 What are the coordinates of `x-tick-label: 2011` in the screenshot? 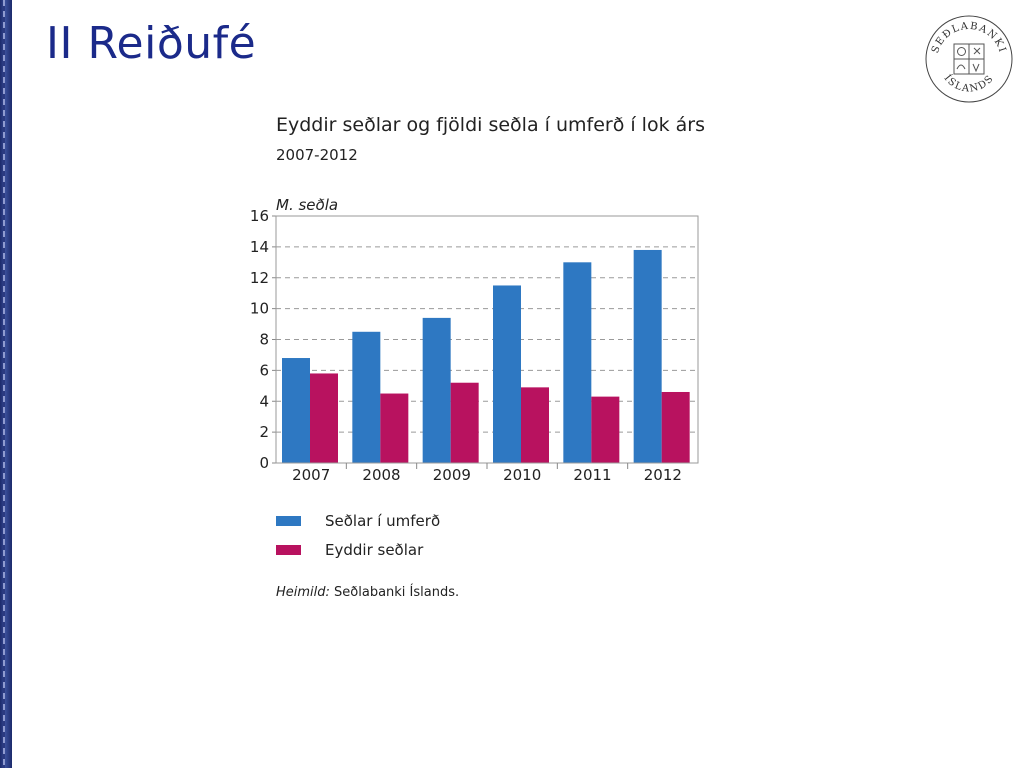 It's located at (592, 475).